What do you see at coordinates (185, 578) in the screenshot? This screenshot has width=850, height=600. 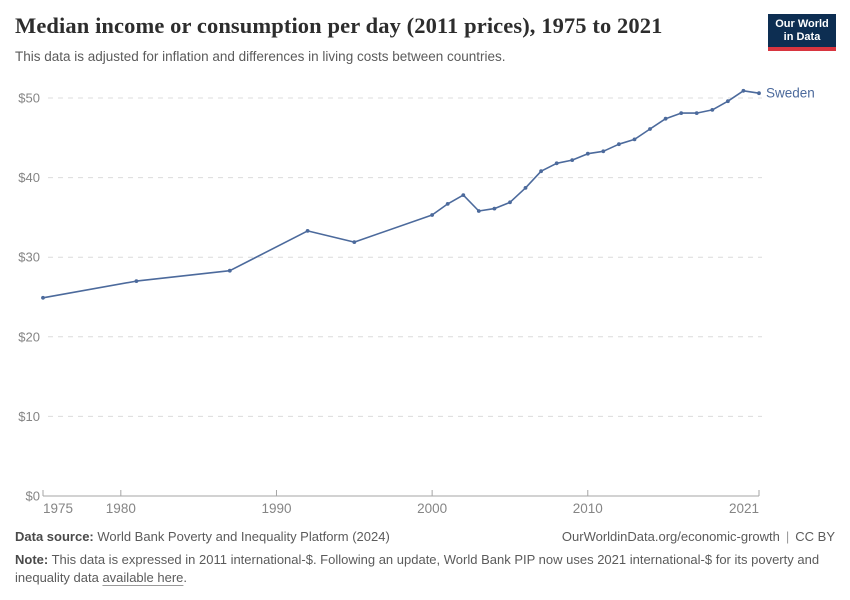 I see `note-suffix: .` at bounding box center [185, 578].